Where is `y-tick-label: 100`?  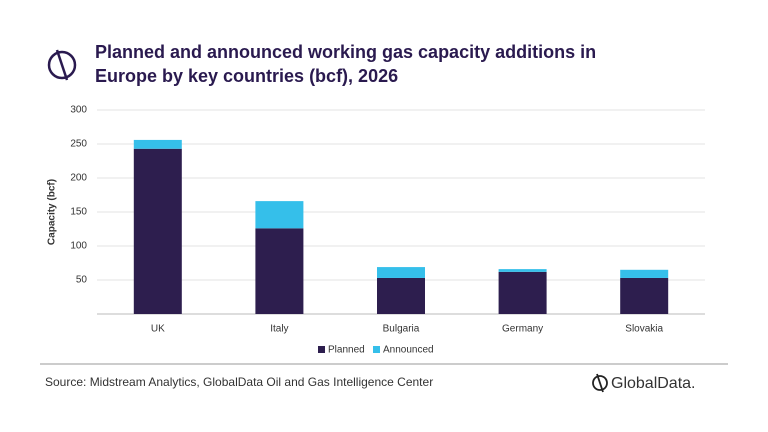 y-tick-label: 100 is located at coordinates (78, 246).